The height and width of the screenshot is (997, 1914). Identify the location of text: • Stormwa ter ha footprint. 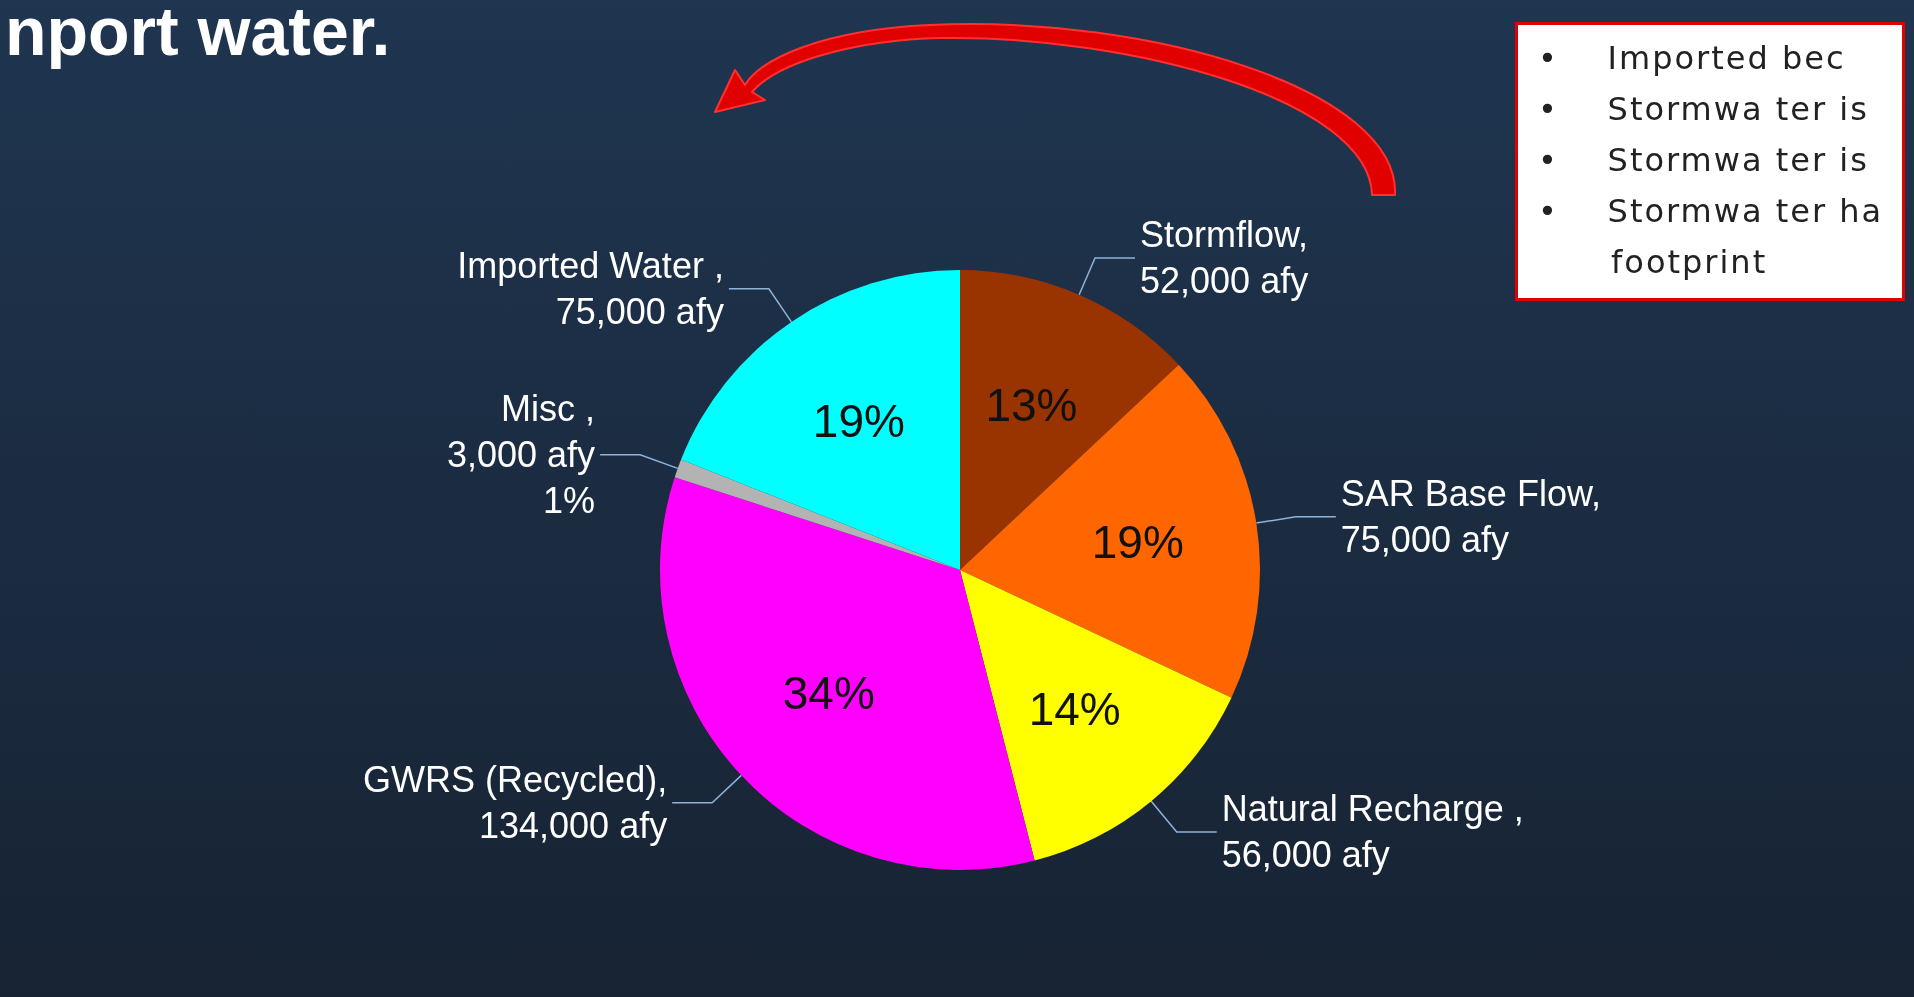
(1711, 237).